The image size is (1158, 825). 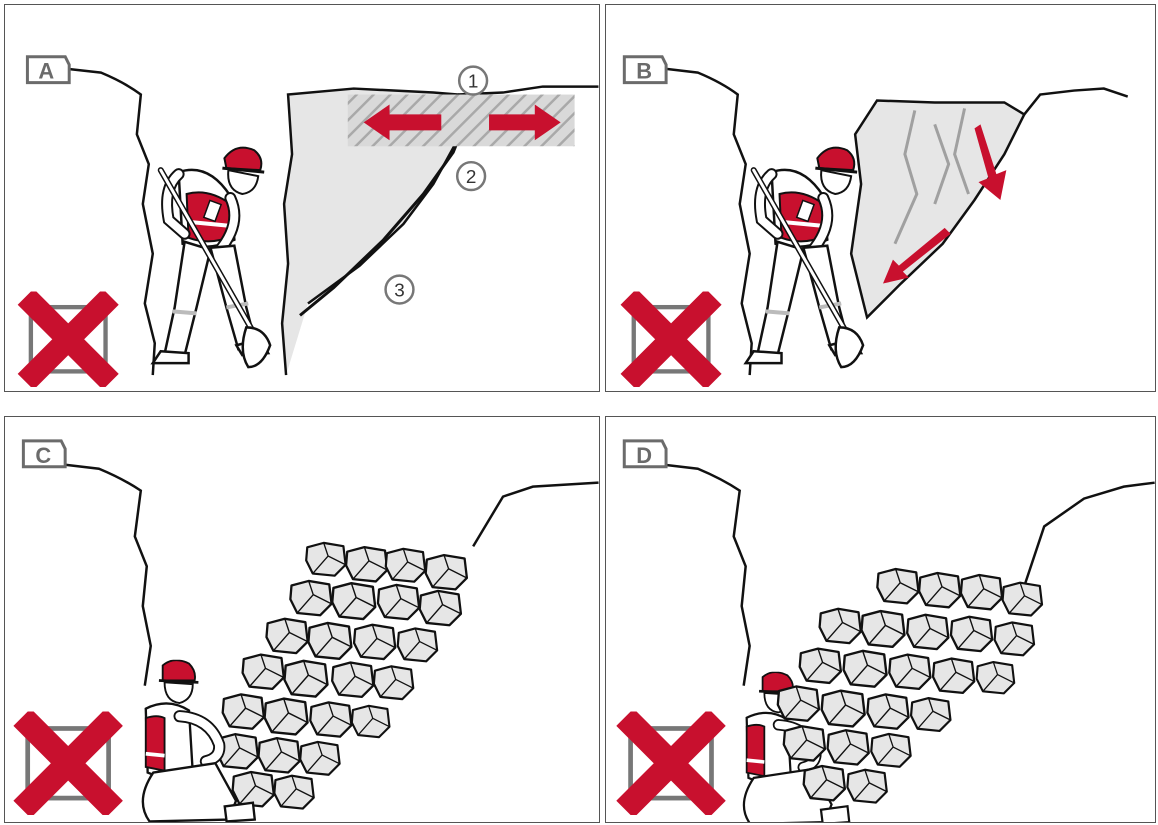 I want to click on panel-label-tag: D, so click(x=645, y=454).